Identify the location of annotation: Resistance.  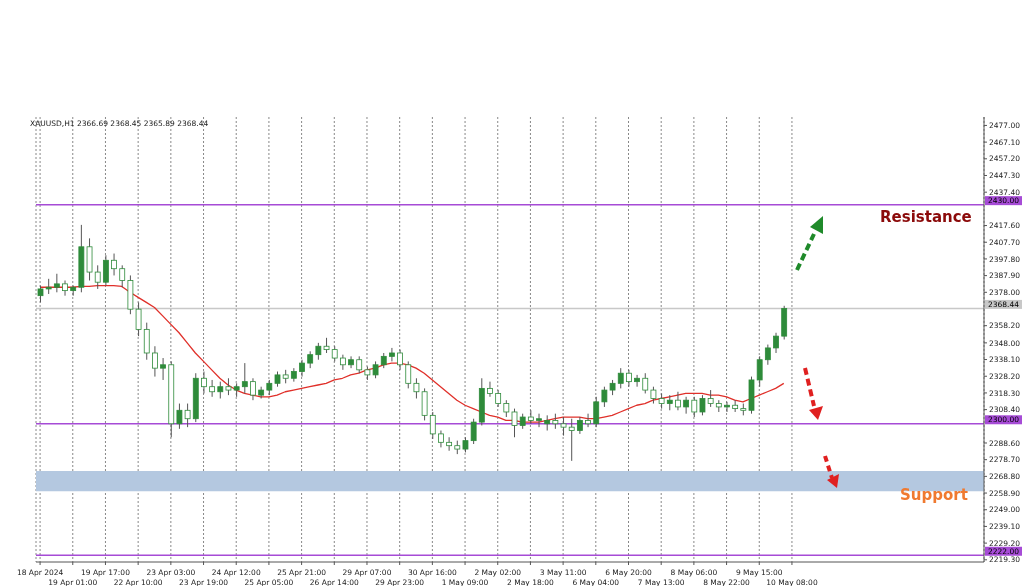
(926, 217).